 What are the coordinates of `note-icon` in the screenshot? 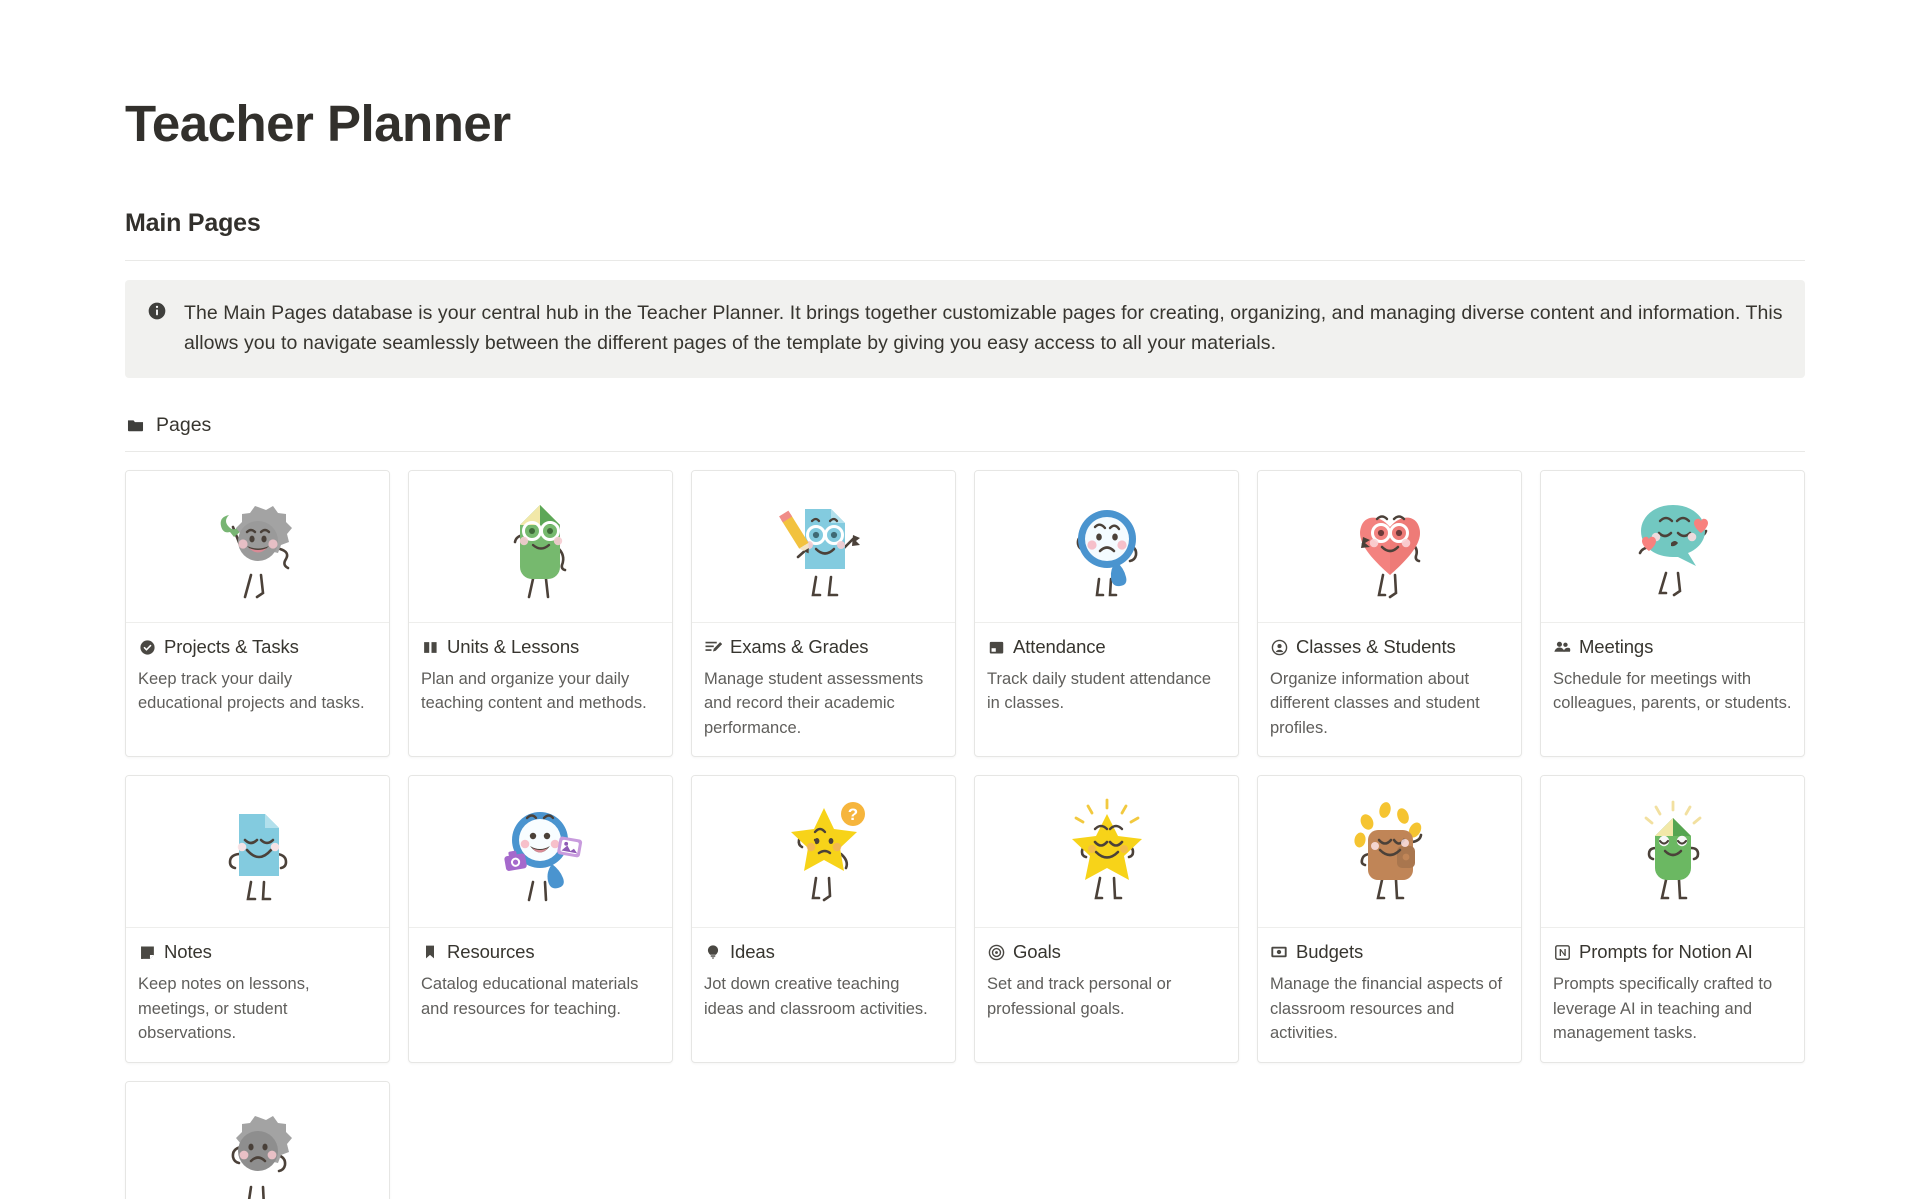 It's located at (147, 952).